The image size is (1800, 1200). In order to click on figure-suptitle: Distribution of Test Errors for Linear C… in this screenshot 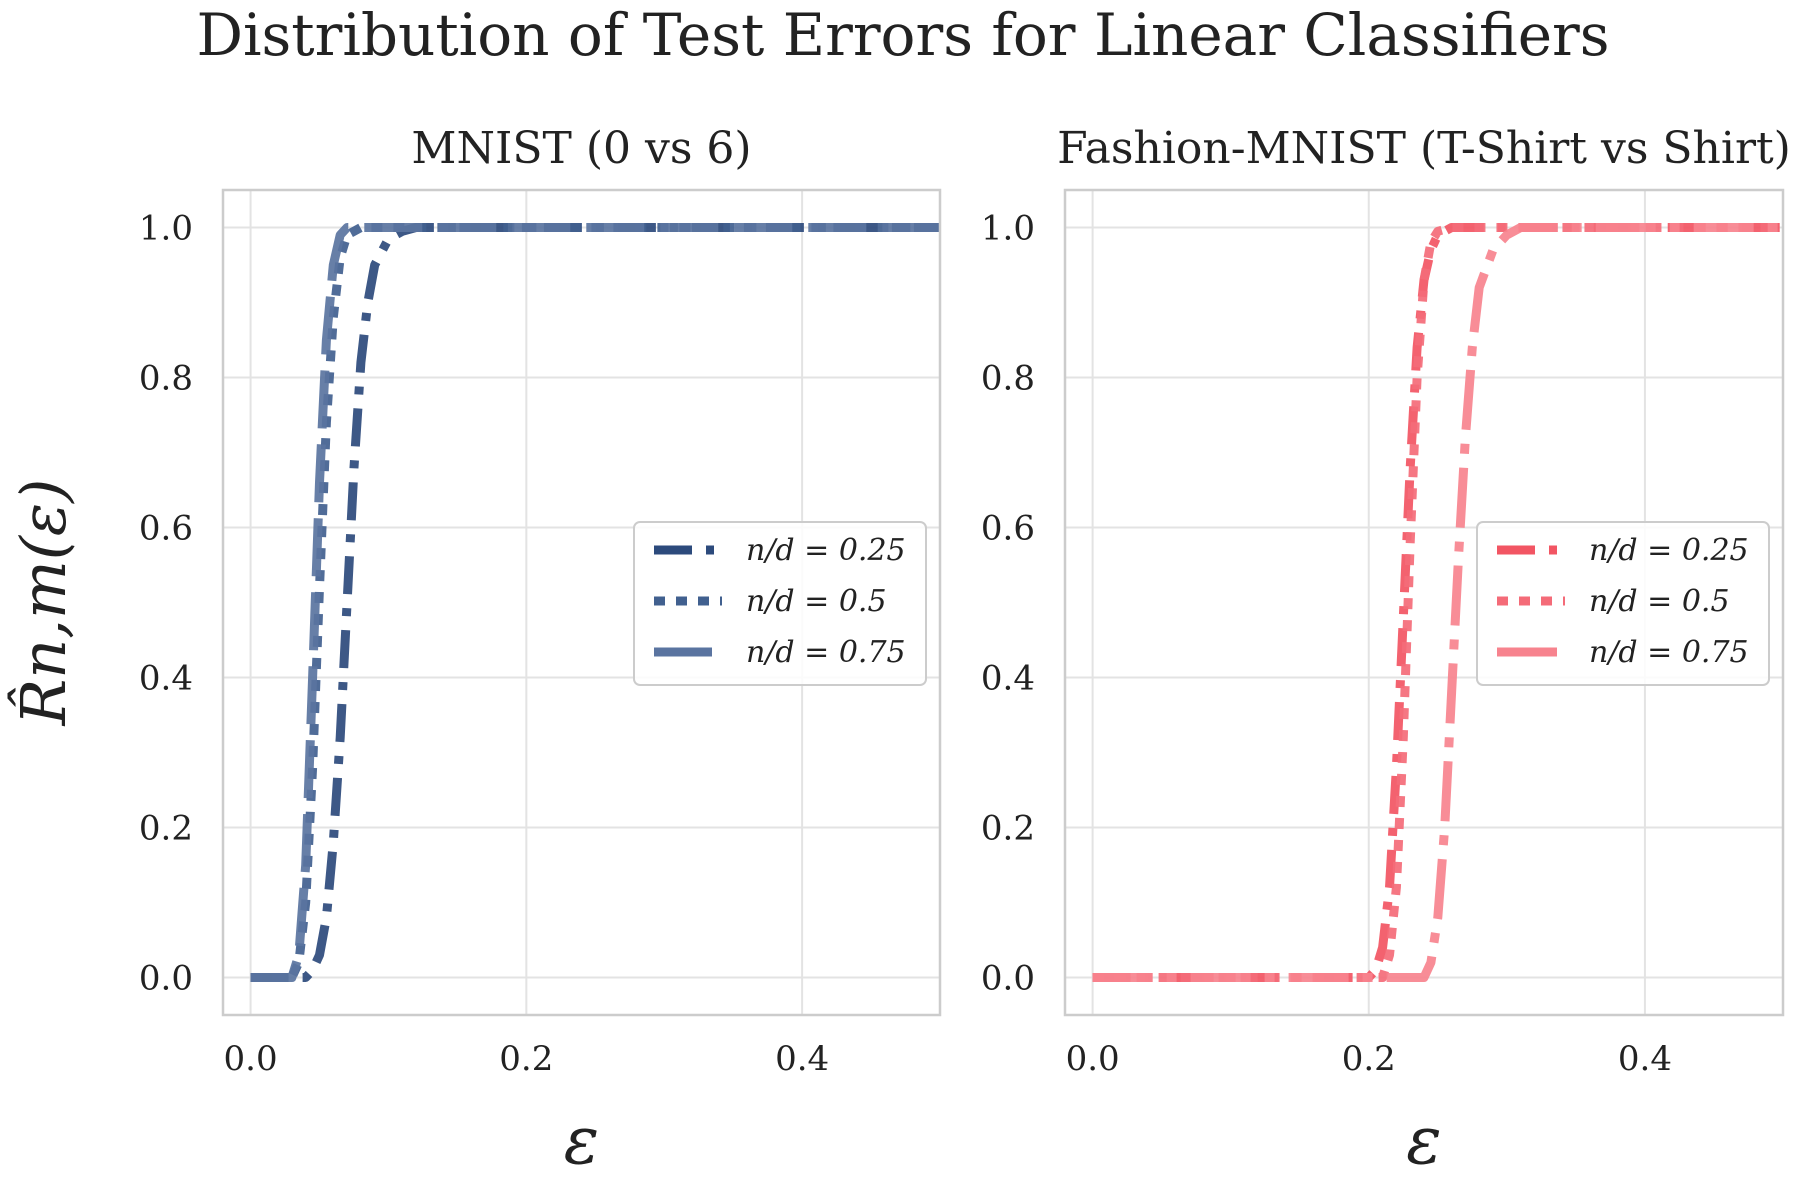, I will do `click(902, 35)`.